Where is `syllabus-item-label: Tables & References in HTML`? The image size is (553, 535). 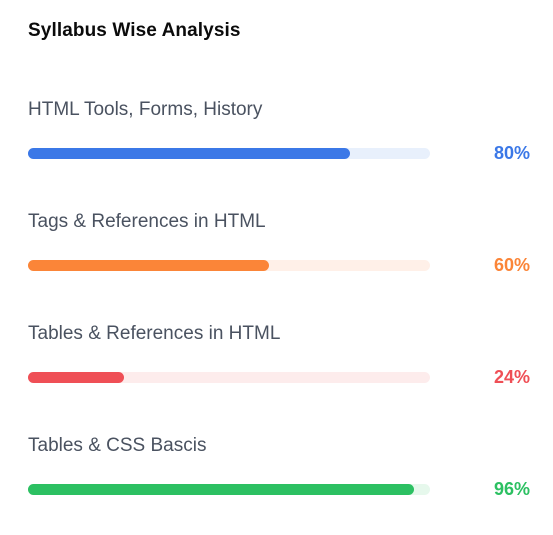
syllabus-item-label: Tables & References in HTML is located at coordinates (154, 333).